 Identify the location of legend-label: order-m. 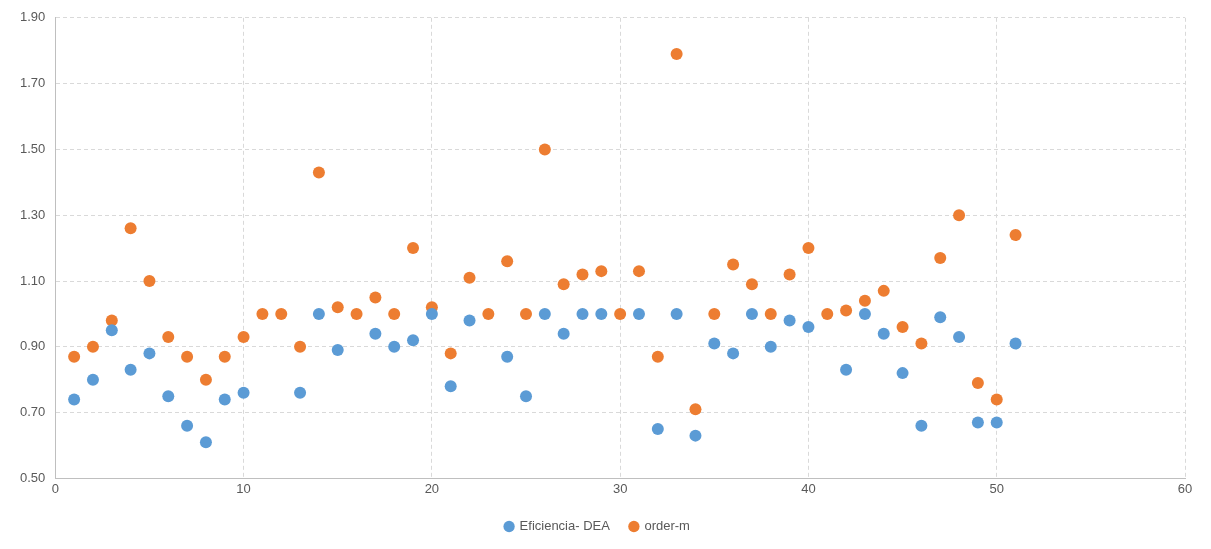
(667, 526).